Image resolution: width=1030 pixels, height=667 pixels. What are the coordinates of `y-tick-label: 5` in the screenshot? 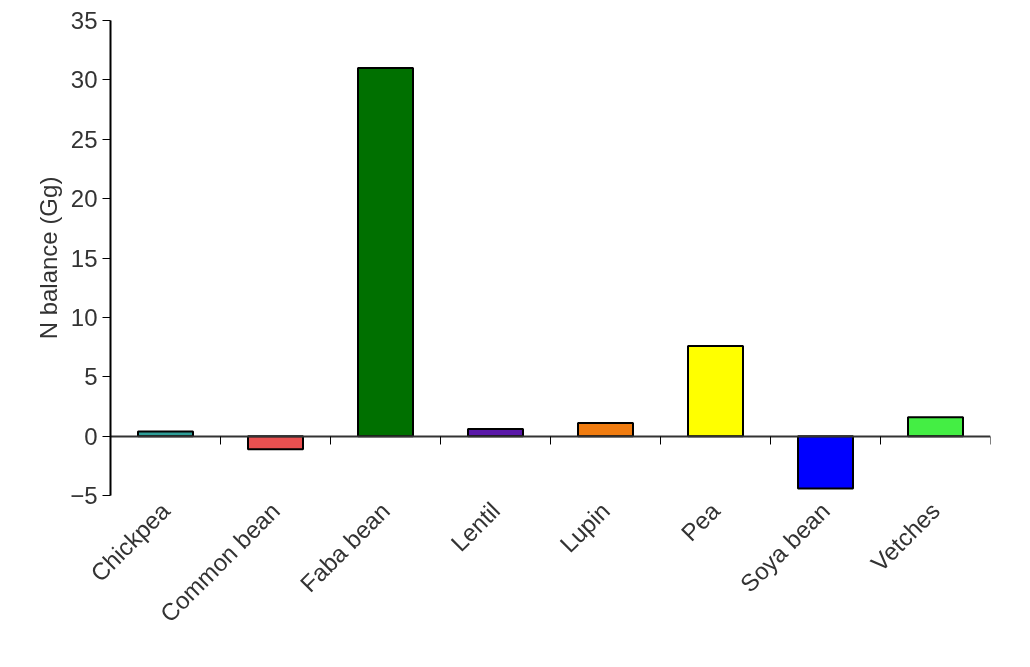 It's located at (91, 377).